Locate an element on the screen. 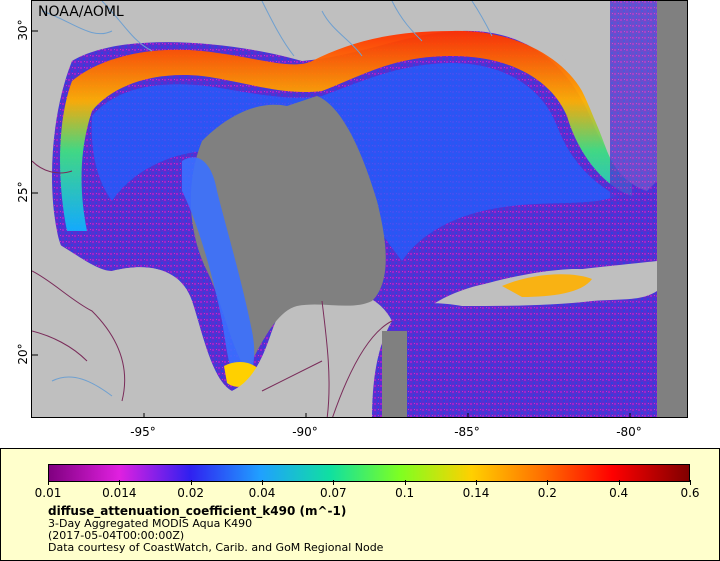 This screenshot has width=720, height=561. colorbar-tick-label: 0.014 is located at coordinates (119, 493).